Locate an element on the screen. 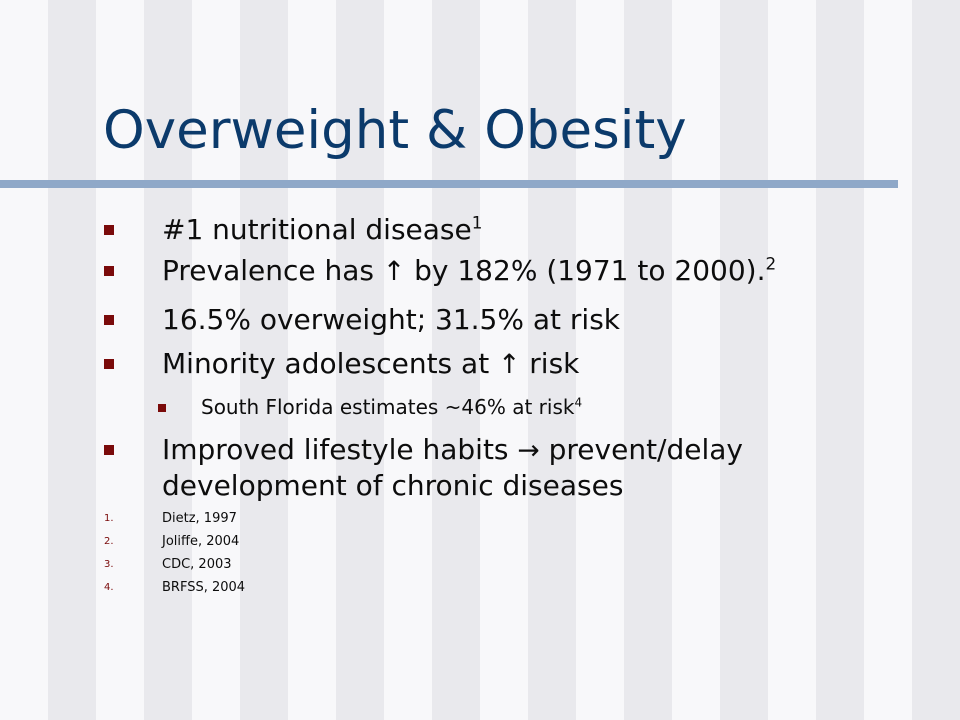 This screenshot has height=720, width=960. reference-number: 2. is located at coordinates (109, 541).